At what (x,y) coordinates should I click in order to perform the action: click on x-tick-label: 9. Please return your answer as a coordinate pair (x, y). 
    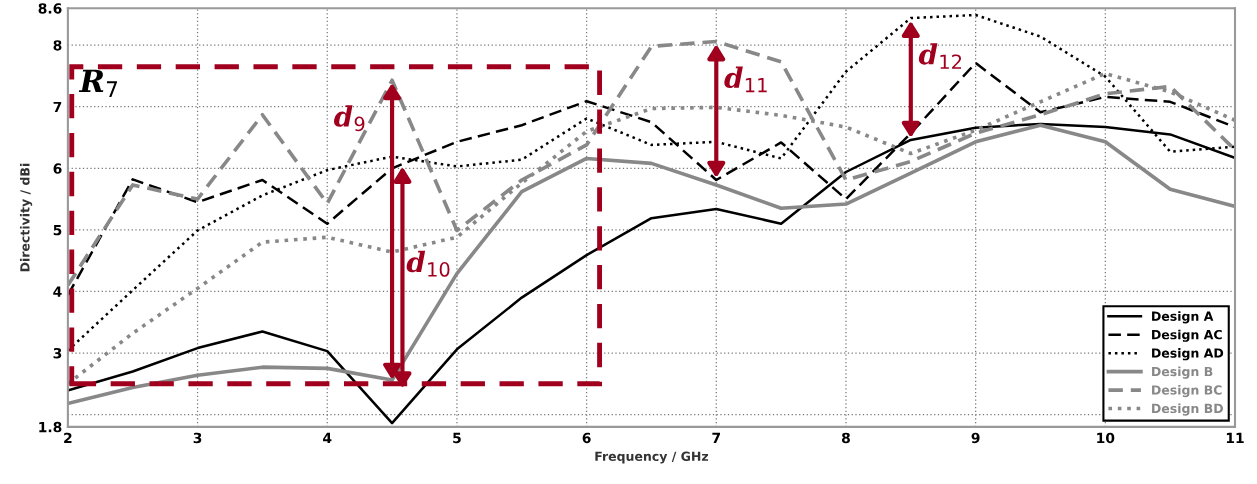
    Looking at the image, I should click on (975, 438).